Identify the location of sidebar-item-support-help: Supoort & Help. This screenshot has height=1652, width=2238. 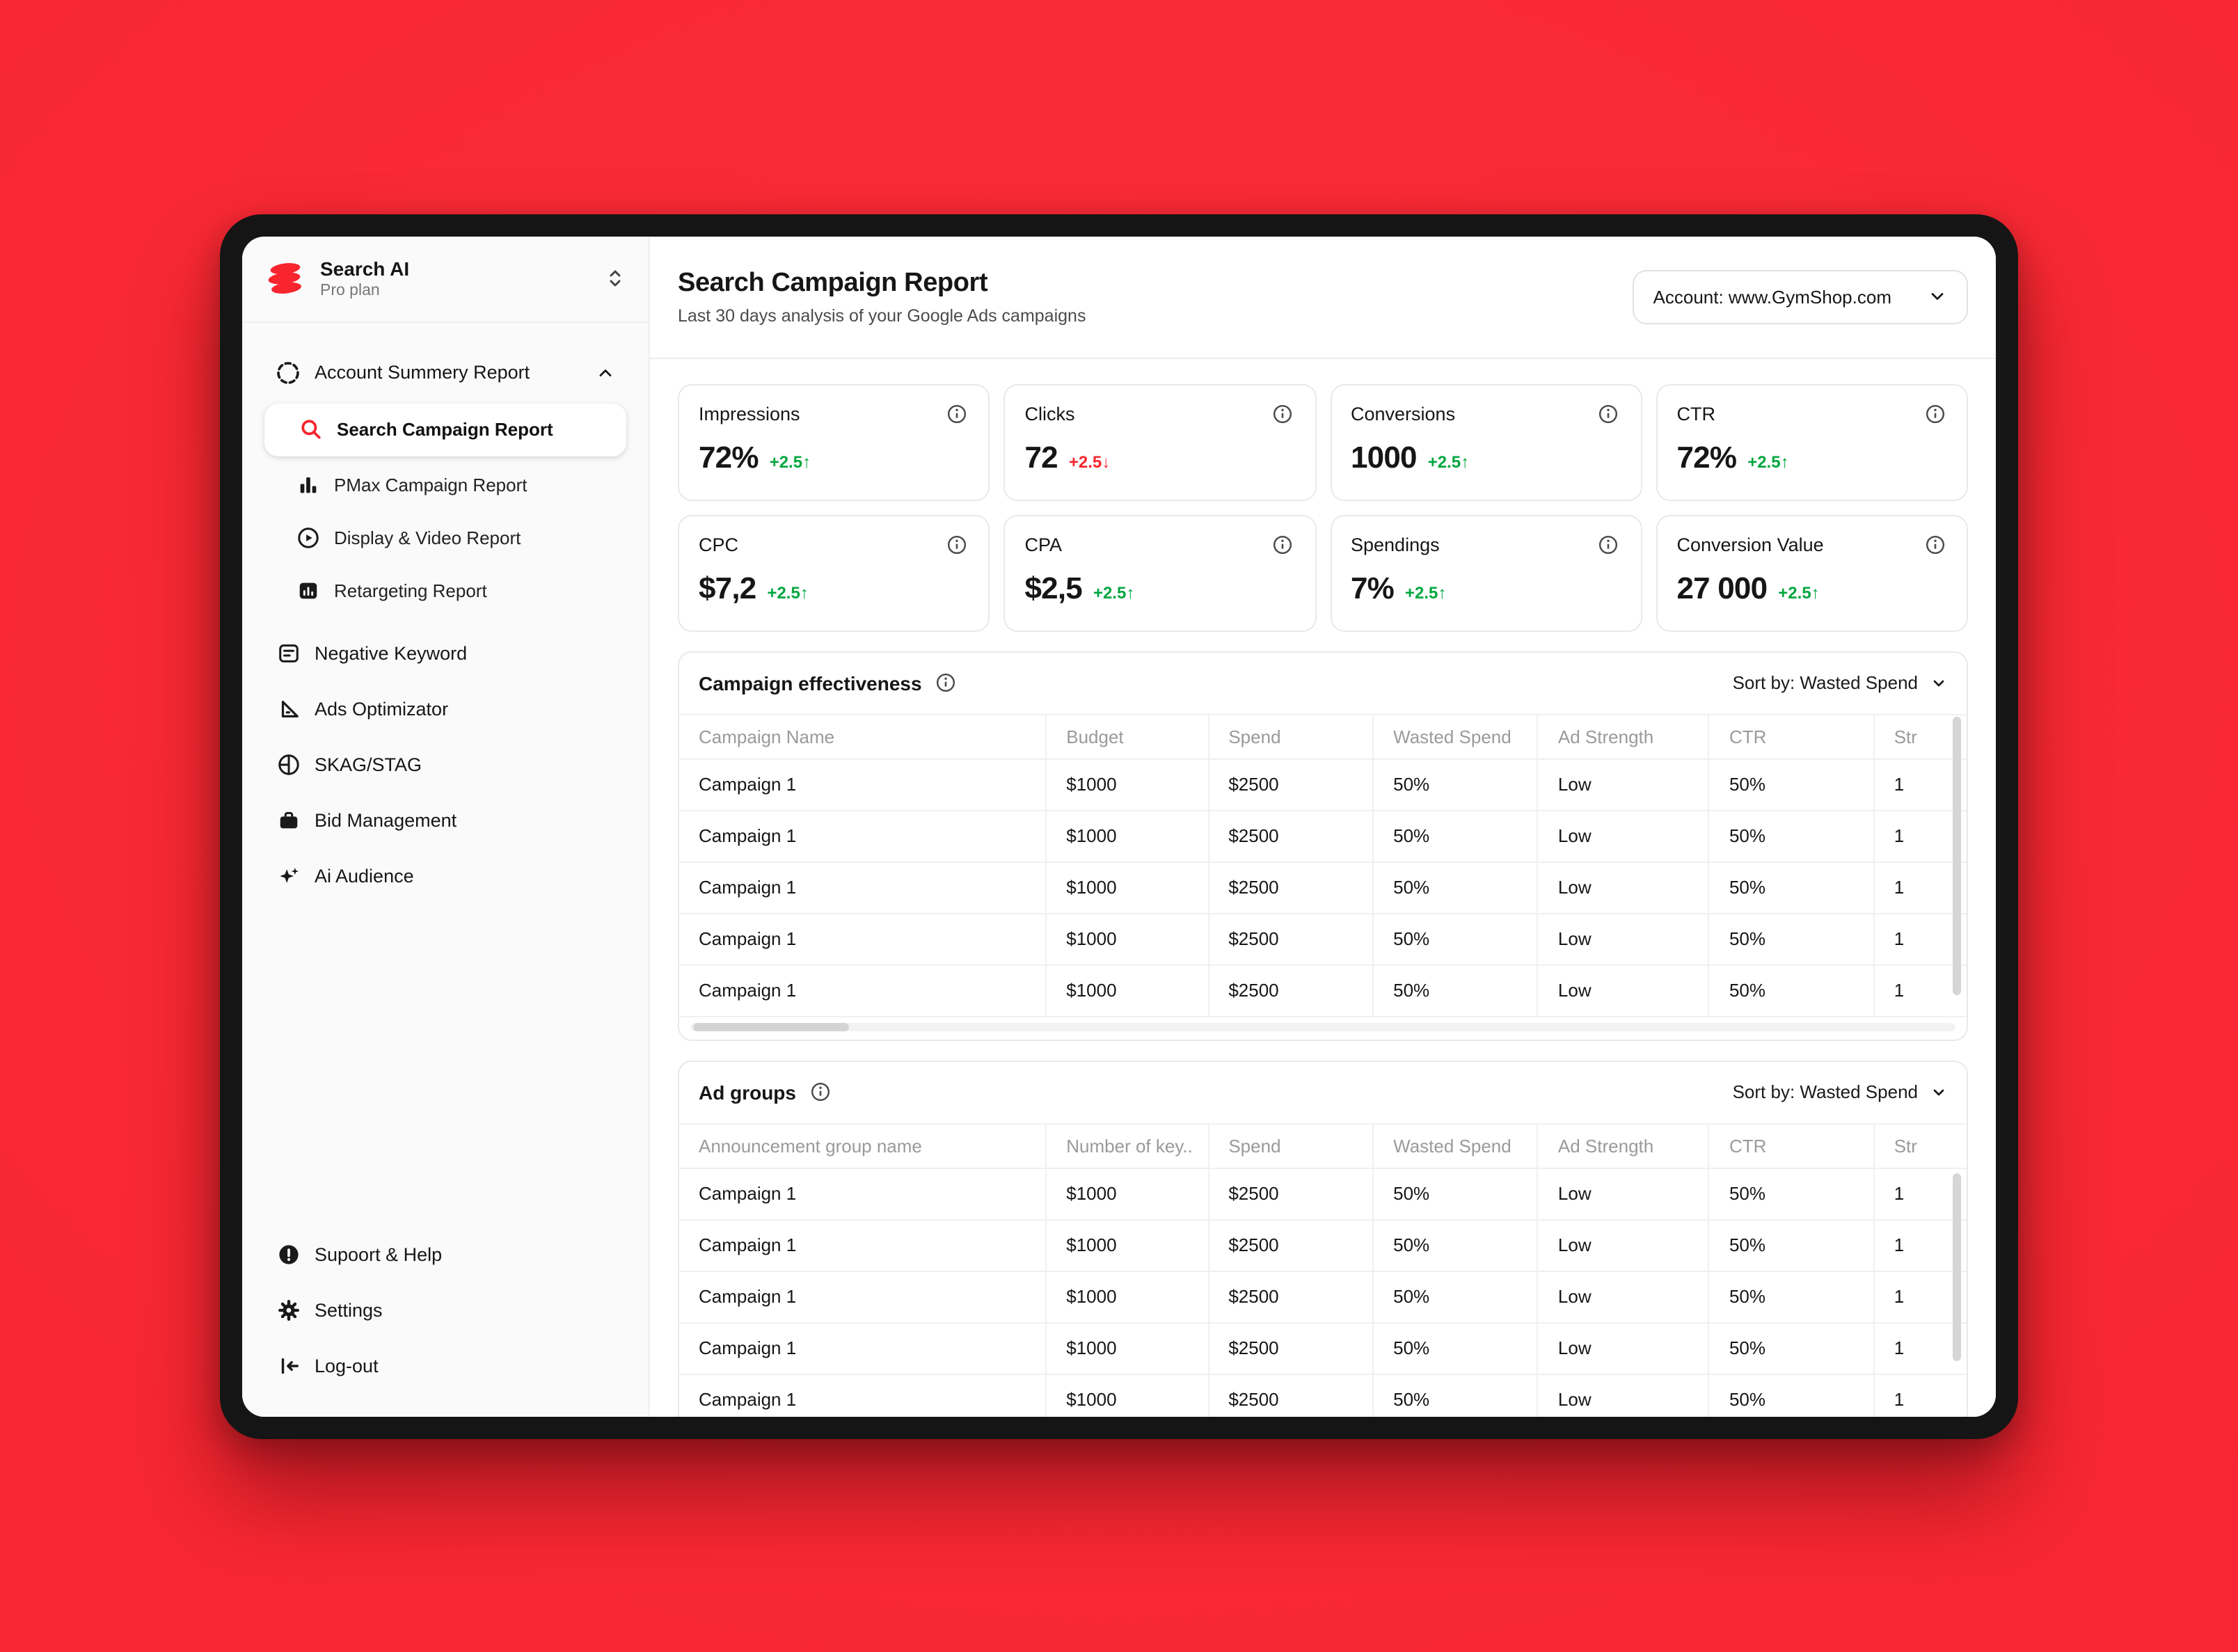
(445, 1254).